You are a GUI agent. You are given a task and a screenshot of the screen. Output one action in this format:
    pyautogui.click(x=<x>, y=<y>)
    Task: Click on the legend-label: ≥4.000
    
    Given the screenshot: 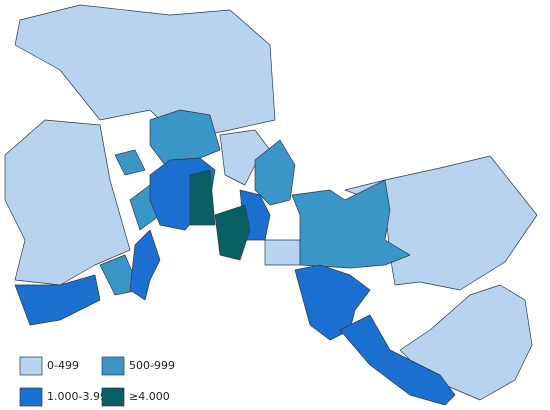 What is the action you would take?
    pyautogui.click(x=149, y=396)
    